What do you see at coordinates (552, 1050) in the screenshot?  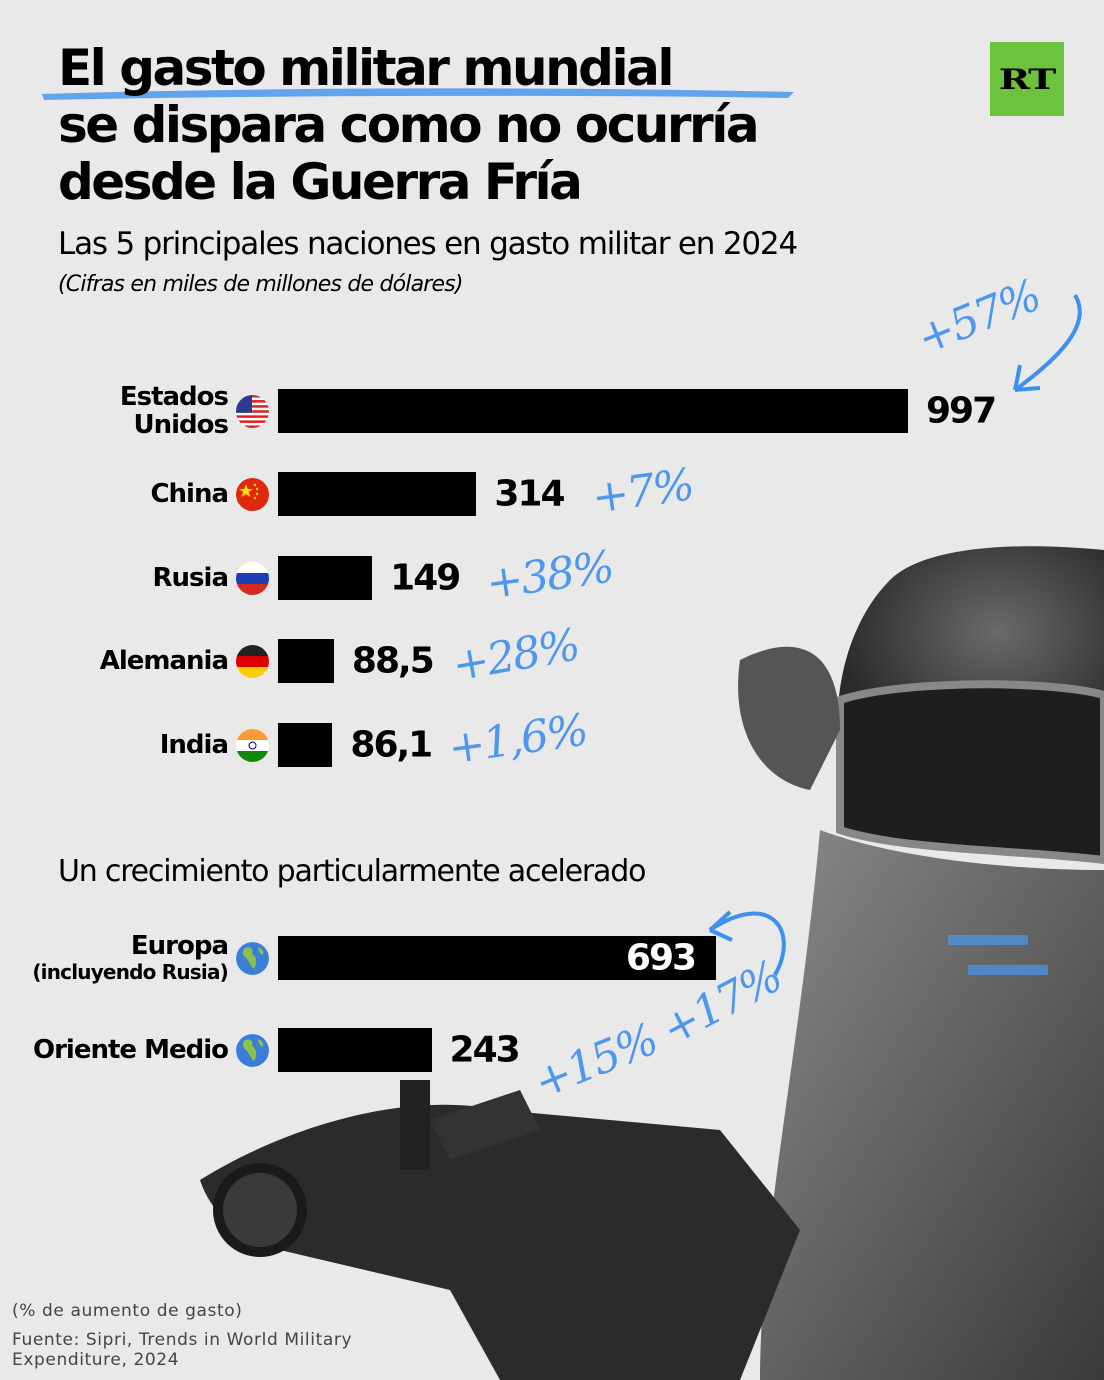 I see `bar-row: Oriente Medio 243` at bounding box center [552, 1050].